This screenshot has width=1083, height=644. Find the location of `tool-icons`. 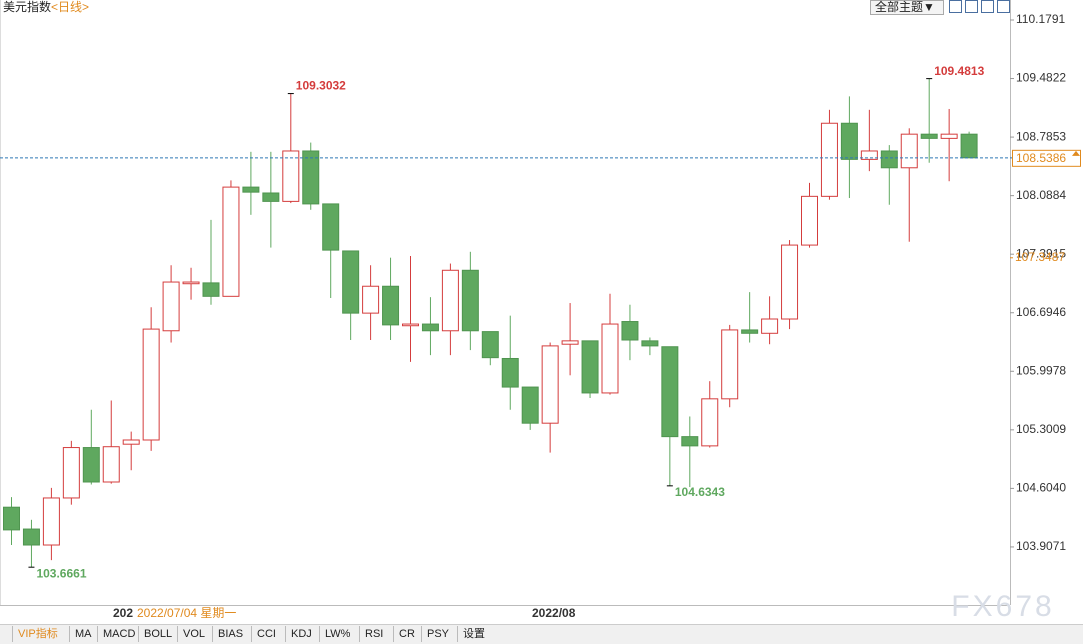

tool-icons is located at coordinates (979, 6).